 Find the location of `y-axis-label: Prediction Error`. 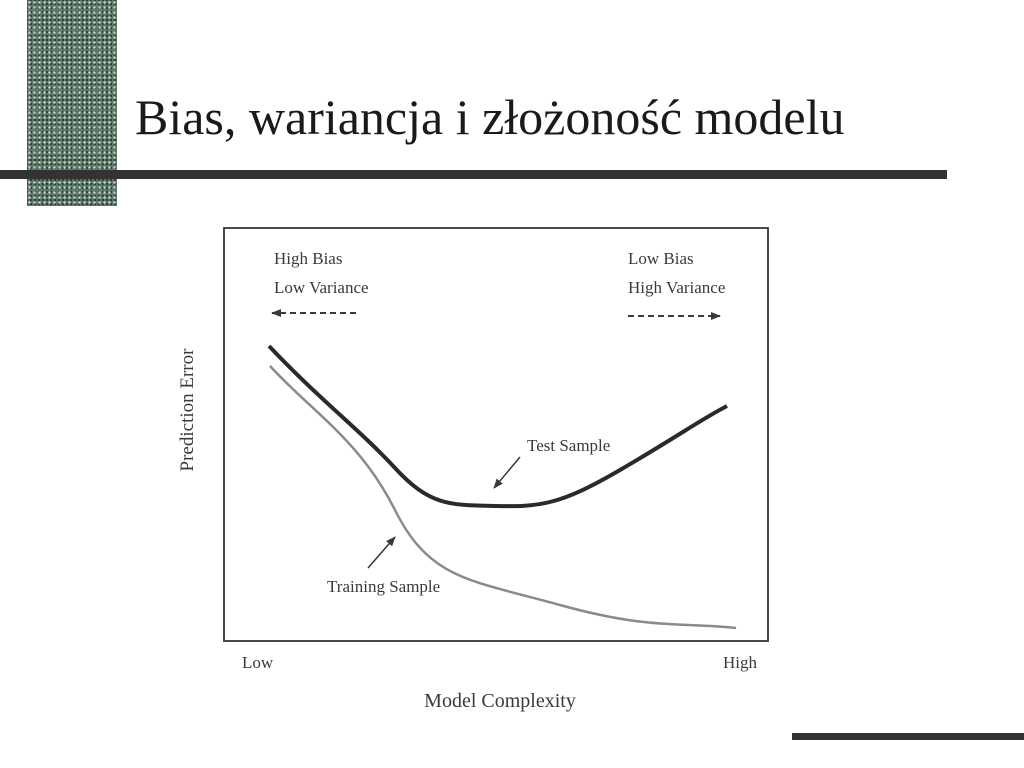

y-axis-label: Prediction Error is located at coordinates (187, 410).